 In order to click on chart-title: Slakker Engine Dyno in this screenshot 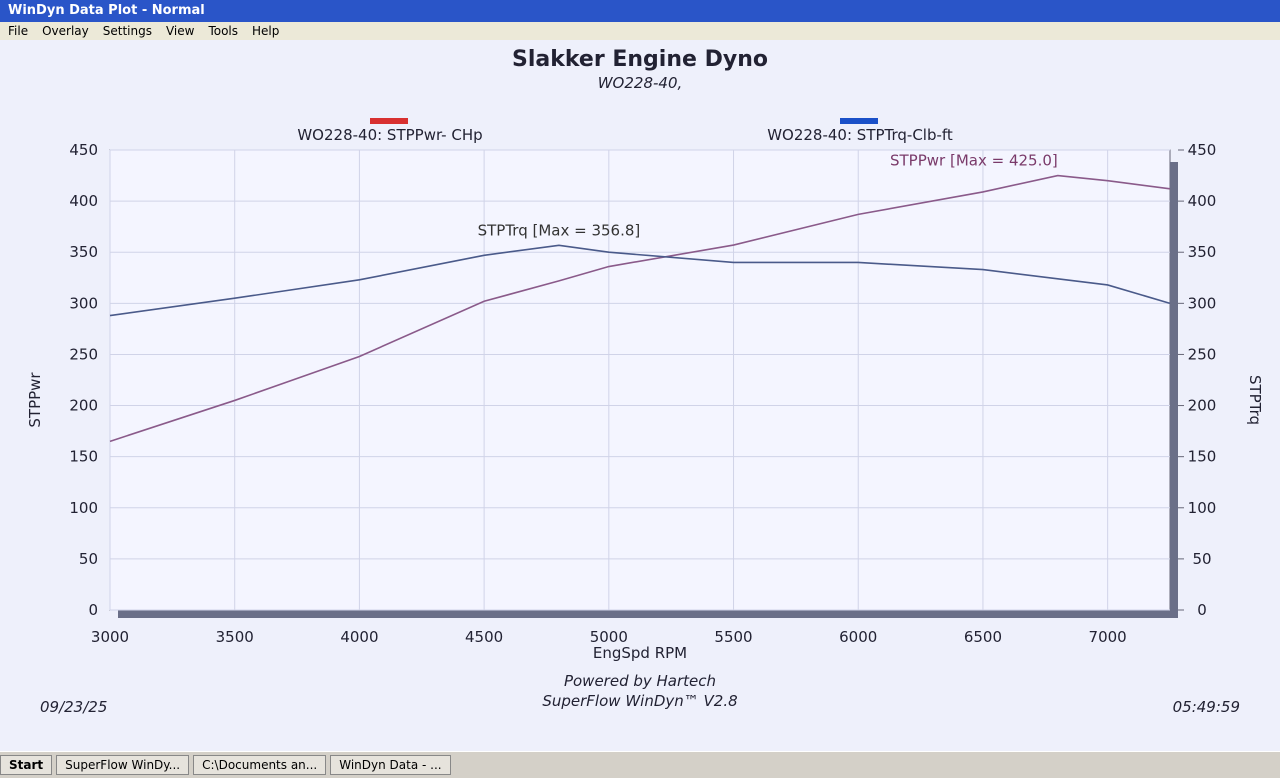, I will do `click(640, 59)`.